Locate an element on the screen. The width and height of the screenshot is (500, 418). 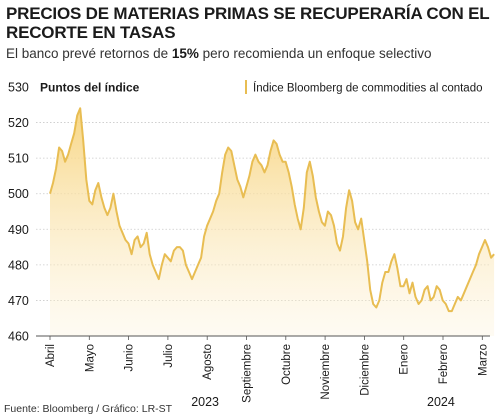
y-tick-label: 510 is located at coordinates (18, 159).